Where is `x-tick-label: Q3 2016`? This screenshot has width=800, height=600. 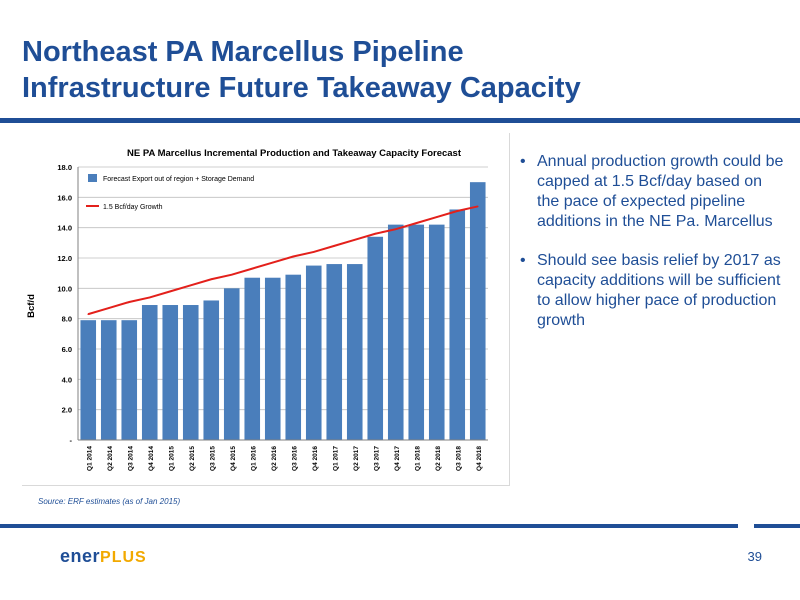
x-tick-label: Q3 2016 is located at coordinates (294, 458).